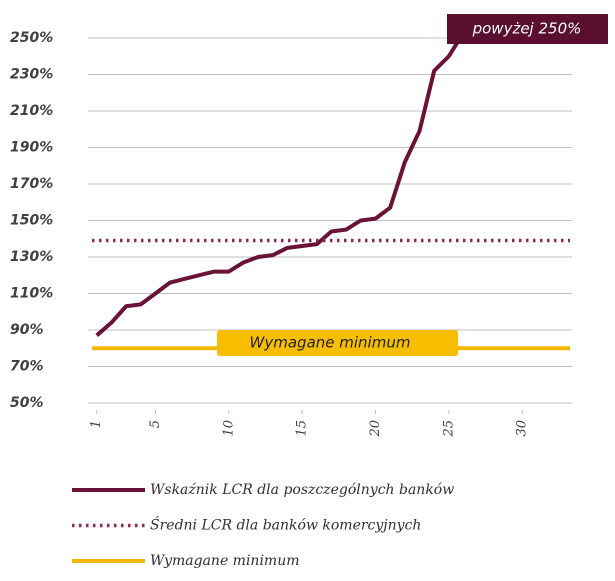  What do you see at coordinates (31, 184) in the screenshot?
I see `y-tick-label: 170%` at bounding box center [31, 184].